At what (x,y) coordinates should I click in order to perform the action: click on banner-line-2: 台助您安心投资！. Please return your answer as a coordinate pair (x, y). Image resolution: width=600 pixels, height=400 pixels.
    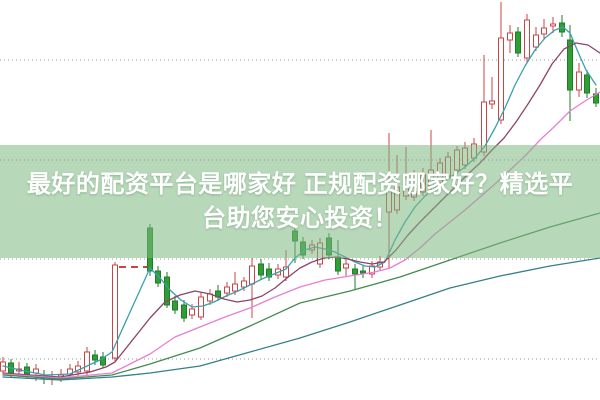
    Looking at the image, I should click on (300, 218).